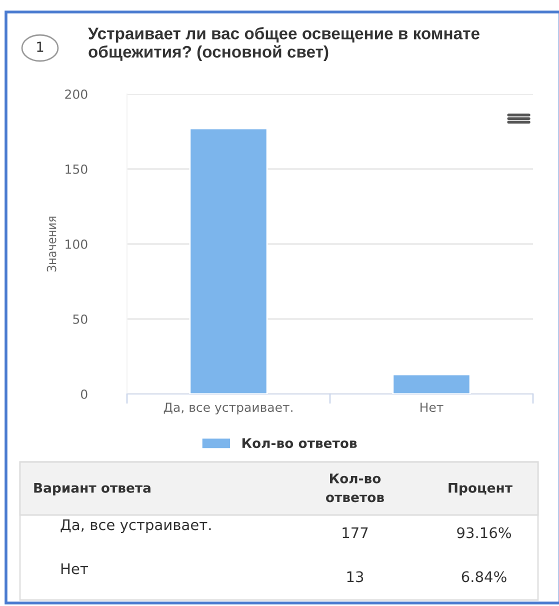 The width and height of the screenshot is (559, 606). What do you see at coordinates (92, 489) in the screenshot?
I see `text: Вариант ответа` at bounding box center [92, 489].